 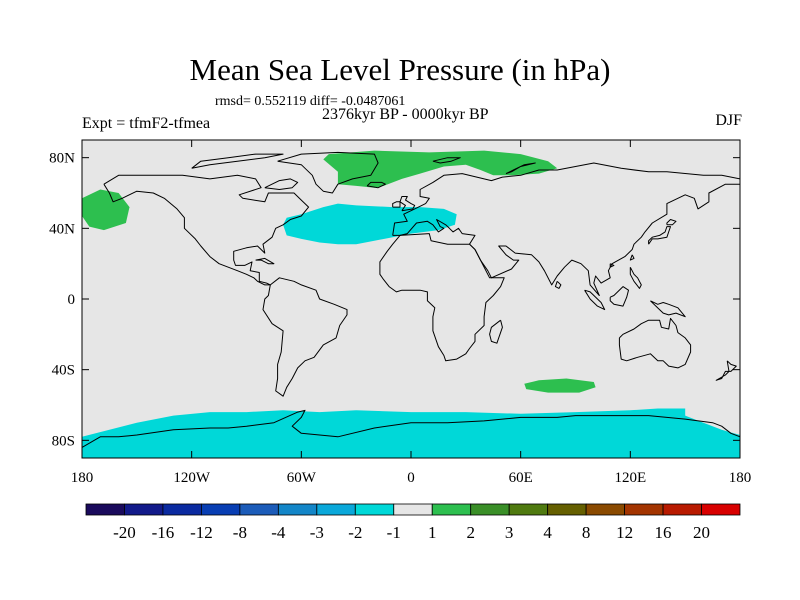 I want to click on coastline-madagascar, so click(x=496, y=331).